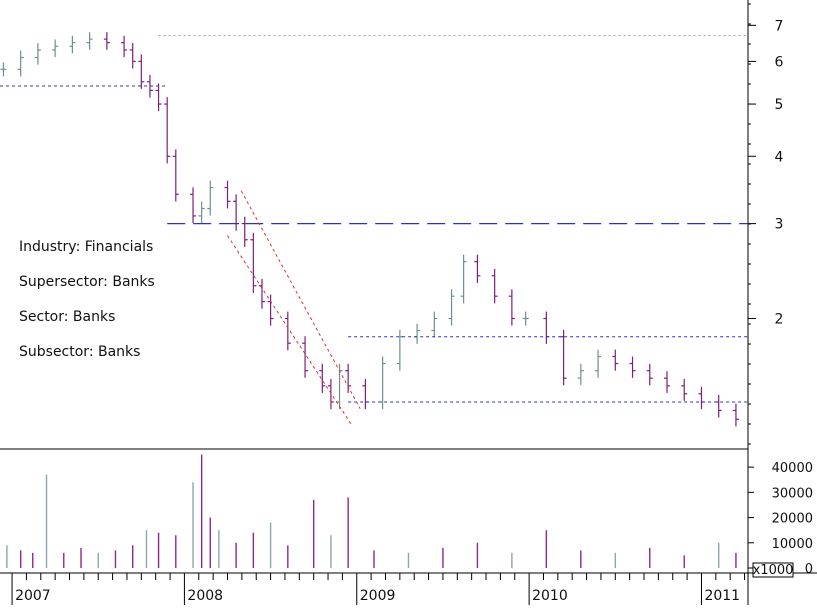  What do you see at coordinates (378, 596) in the screenshot?
I see `date-tick-label: 2009` at bounding box center [378, 596].